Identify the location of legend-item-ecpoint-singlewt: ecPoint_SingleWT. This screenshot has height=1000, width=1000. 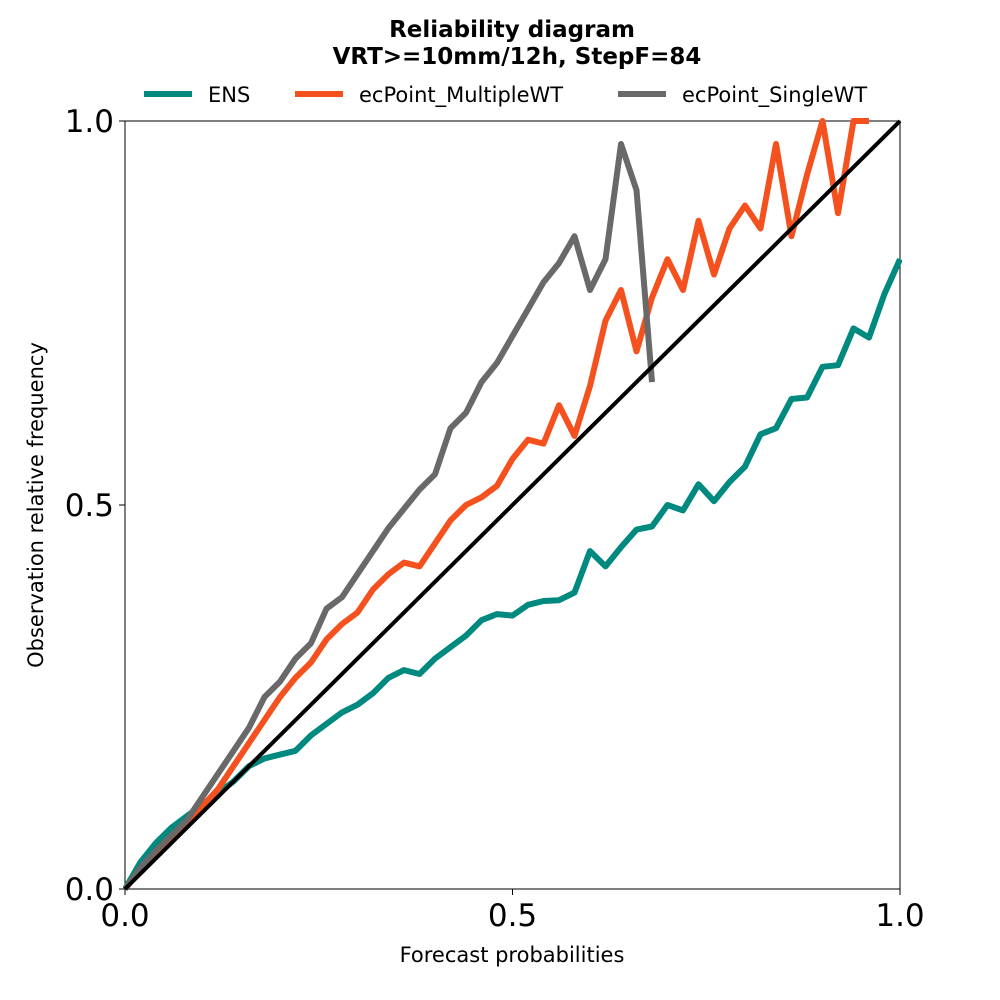
(742, 95).